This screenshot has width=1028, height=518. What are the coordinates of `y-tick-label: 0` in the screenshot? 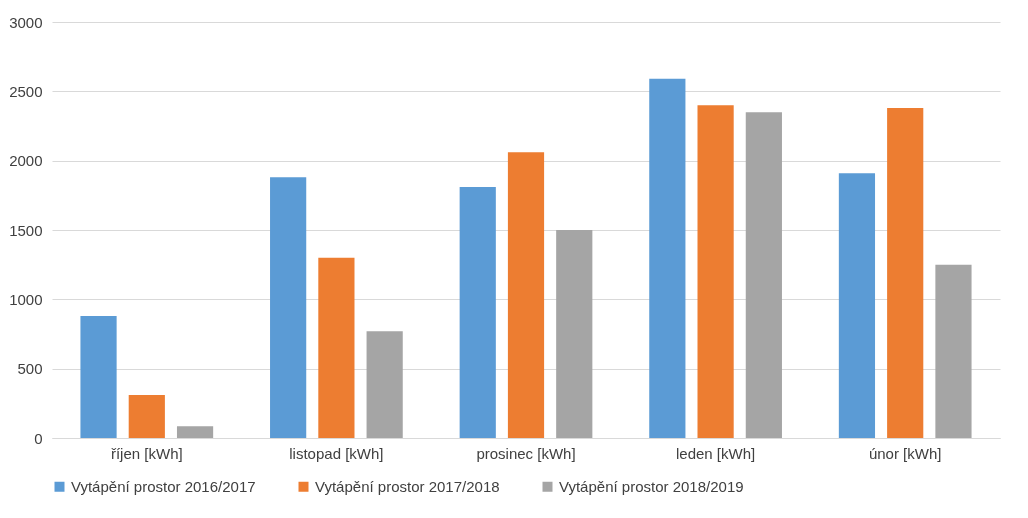 It's located at (38, 438).